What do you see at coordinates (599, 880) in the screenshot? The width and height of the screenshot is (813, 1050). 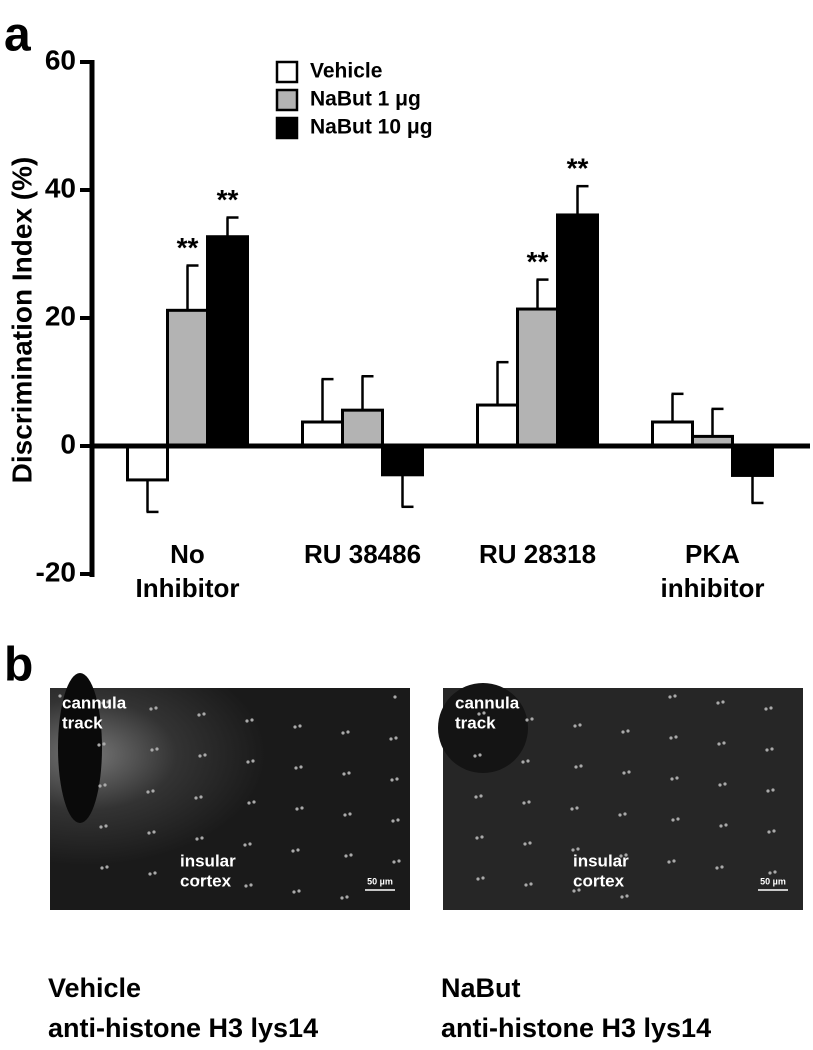 I see `image-label: cortex` at bounding box center [599, 880].